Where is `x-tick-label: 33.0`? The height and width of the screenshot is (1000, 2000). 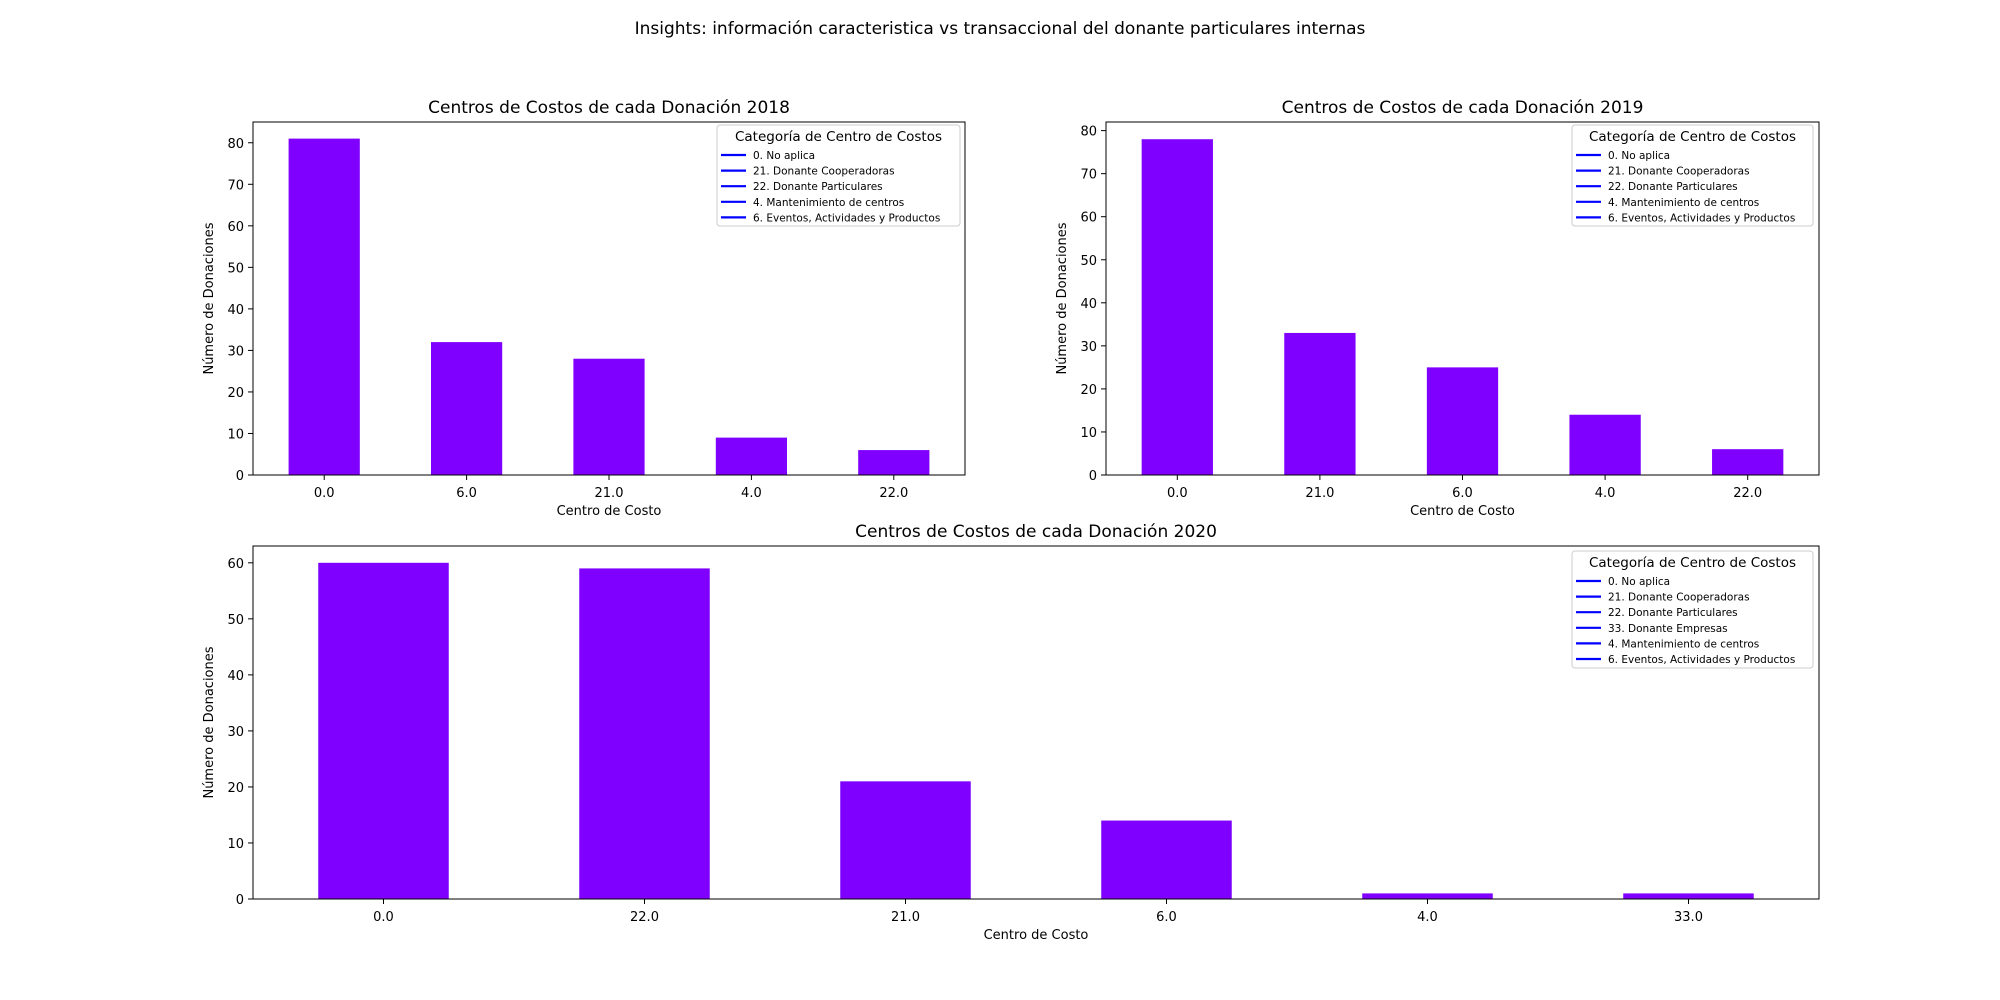
x-tick-label: 33.0 is located at coordinates (1688, 917).